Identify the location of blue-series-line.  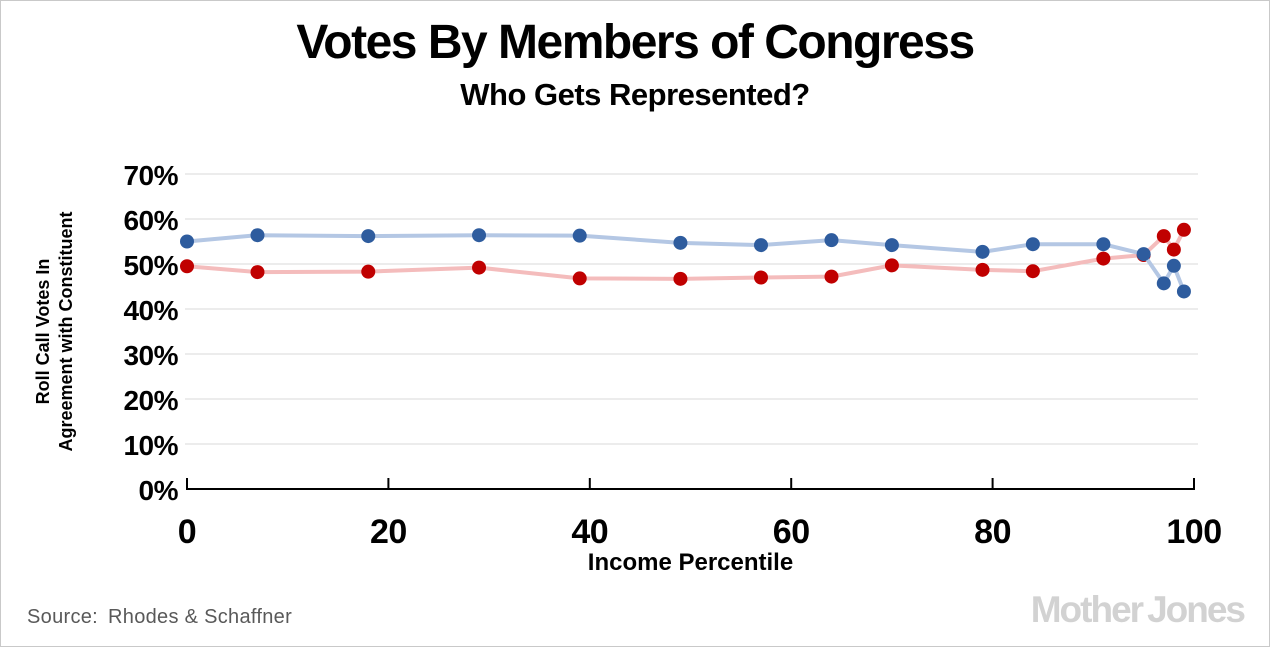
(685, 263).